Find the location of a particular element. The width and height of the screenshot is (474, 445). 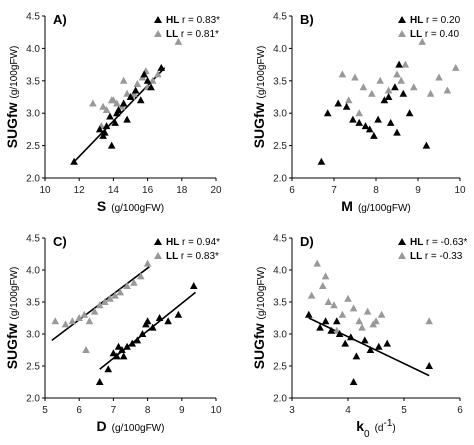

y-tick-label: 3.0 is located at coordinates (280, 114).